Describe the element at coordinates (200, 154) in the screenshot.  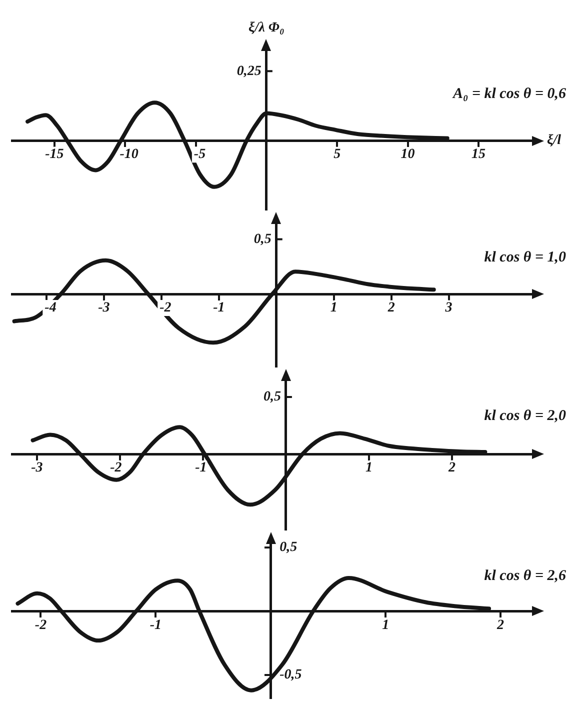
I see `x-tick-label: -5` at that location.